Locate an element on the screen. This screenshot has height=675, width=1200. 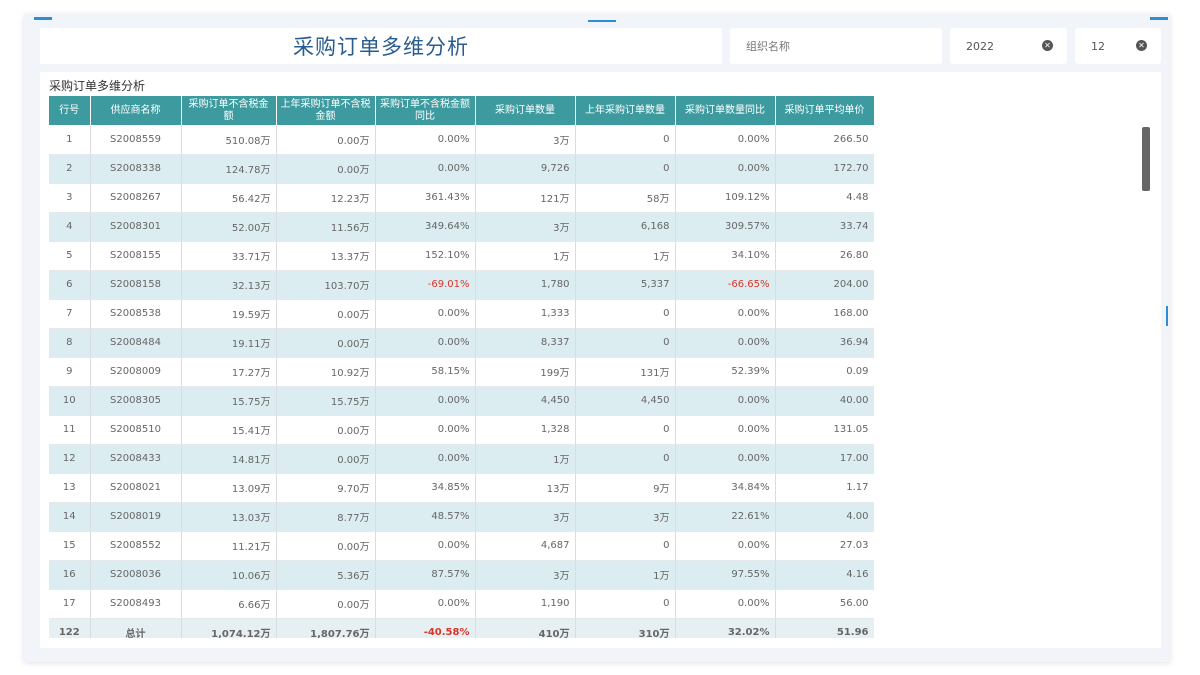
table-cell: 11.21万 is located at coordinates (229, 546).